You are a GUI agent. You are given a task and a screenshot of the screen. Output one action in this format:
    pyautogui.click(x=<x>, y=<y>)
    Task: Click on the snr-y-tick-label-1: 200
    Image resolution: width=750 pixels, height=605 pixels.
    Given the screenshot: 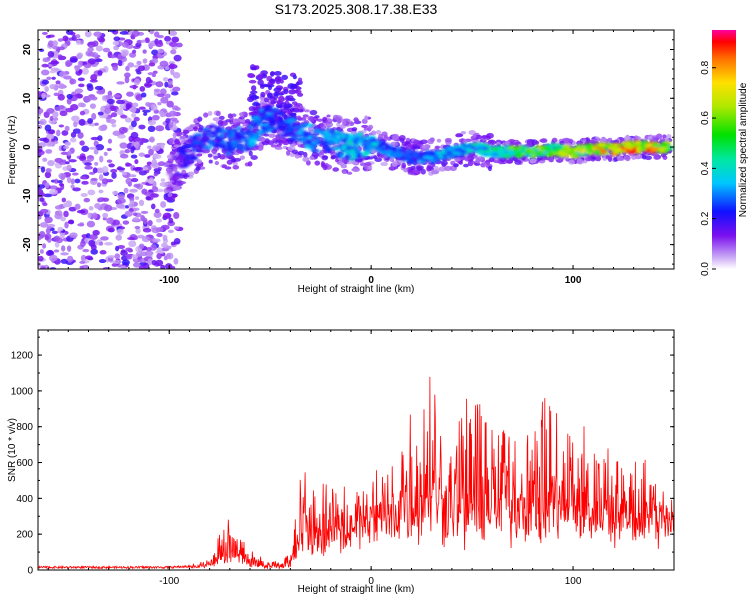 What is the action you would take?
    pyautogui.click(x=24, y=535)
    